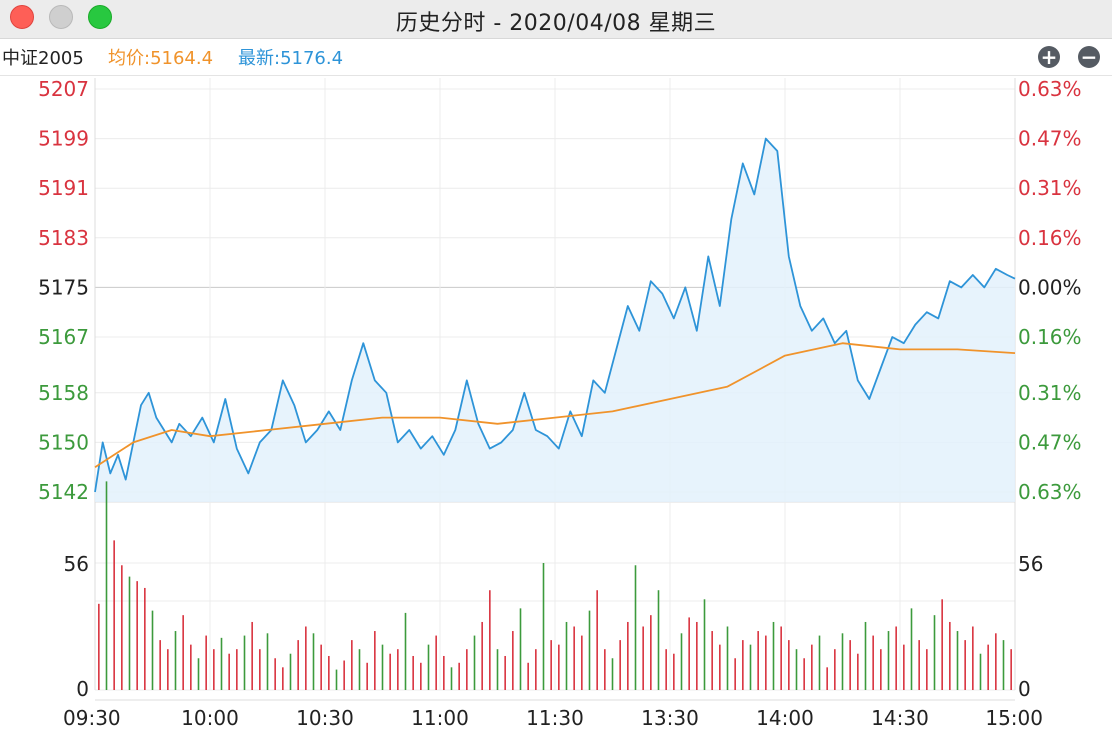 The width and height of the screenshot is (1112, 740). I want to click on index-name: 中证2005, so click(43, 58).